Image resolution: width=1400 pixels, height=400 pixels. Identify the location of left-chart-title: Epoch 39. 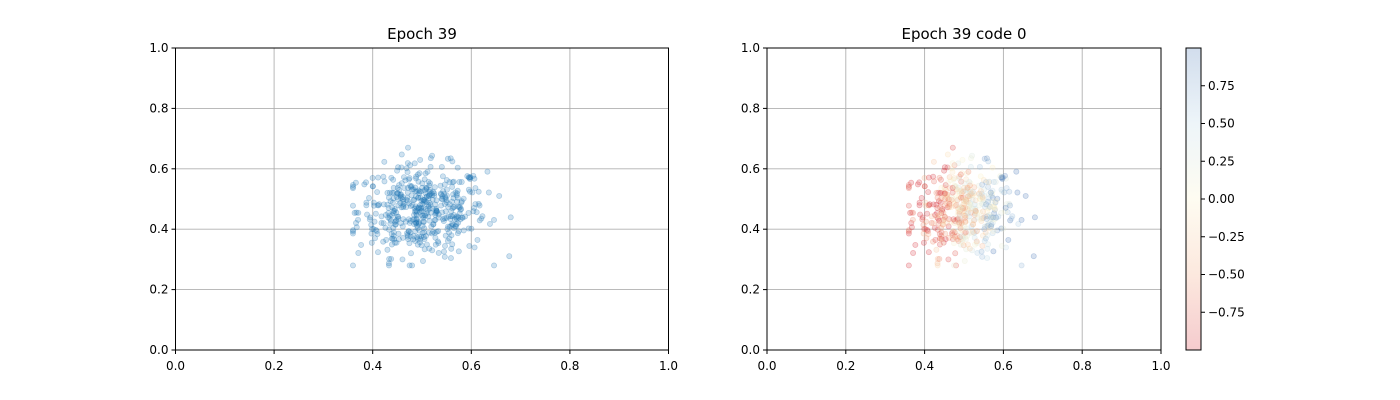
(422, 34).